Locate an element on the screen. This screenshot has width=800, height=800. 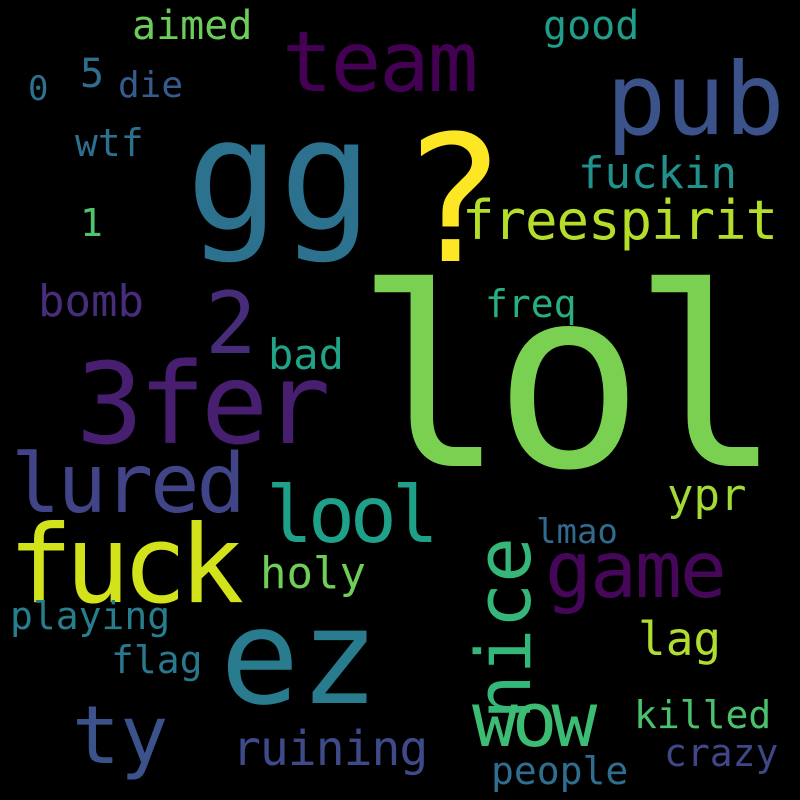
word-flag: flag is located at coordinates (157, 660).